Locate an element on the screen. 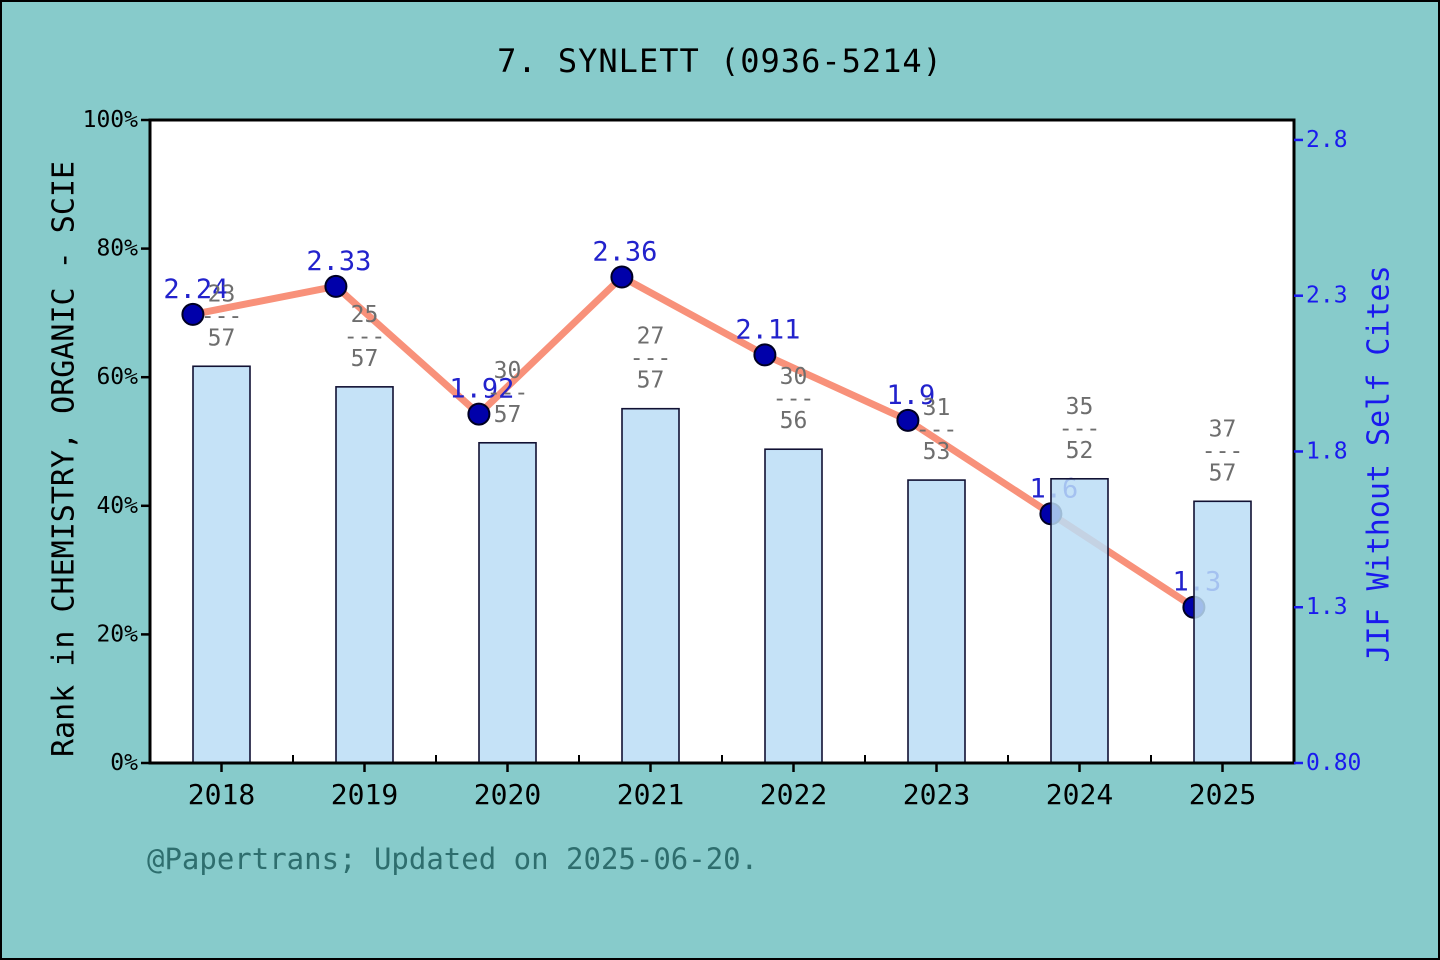 The image size is (1440, 960). x-tick-label-2018: 2018 is located at coordinates (221, 794).